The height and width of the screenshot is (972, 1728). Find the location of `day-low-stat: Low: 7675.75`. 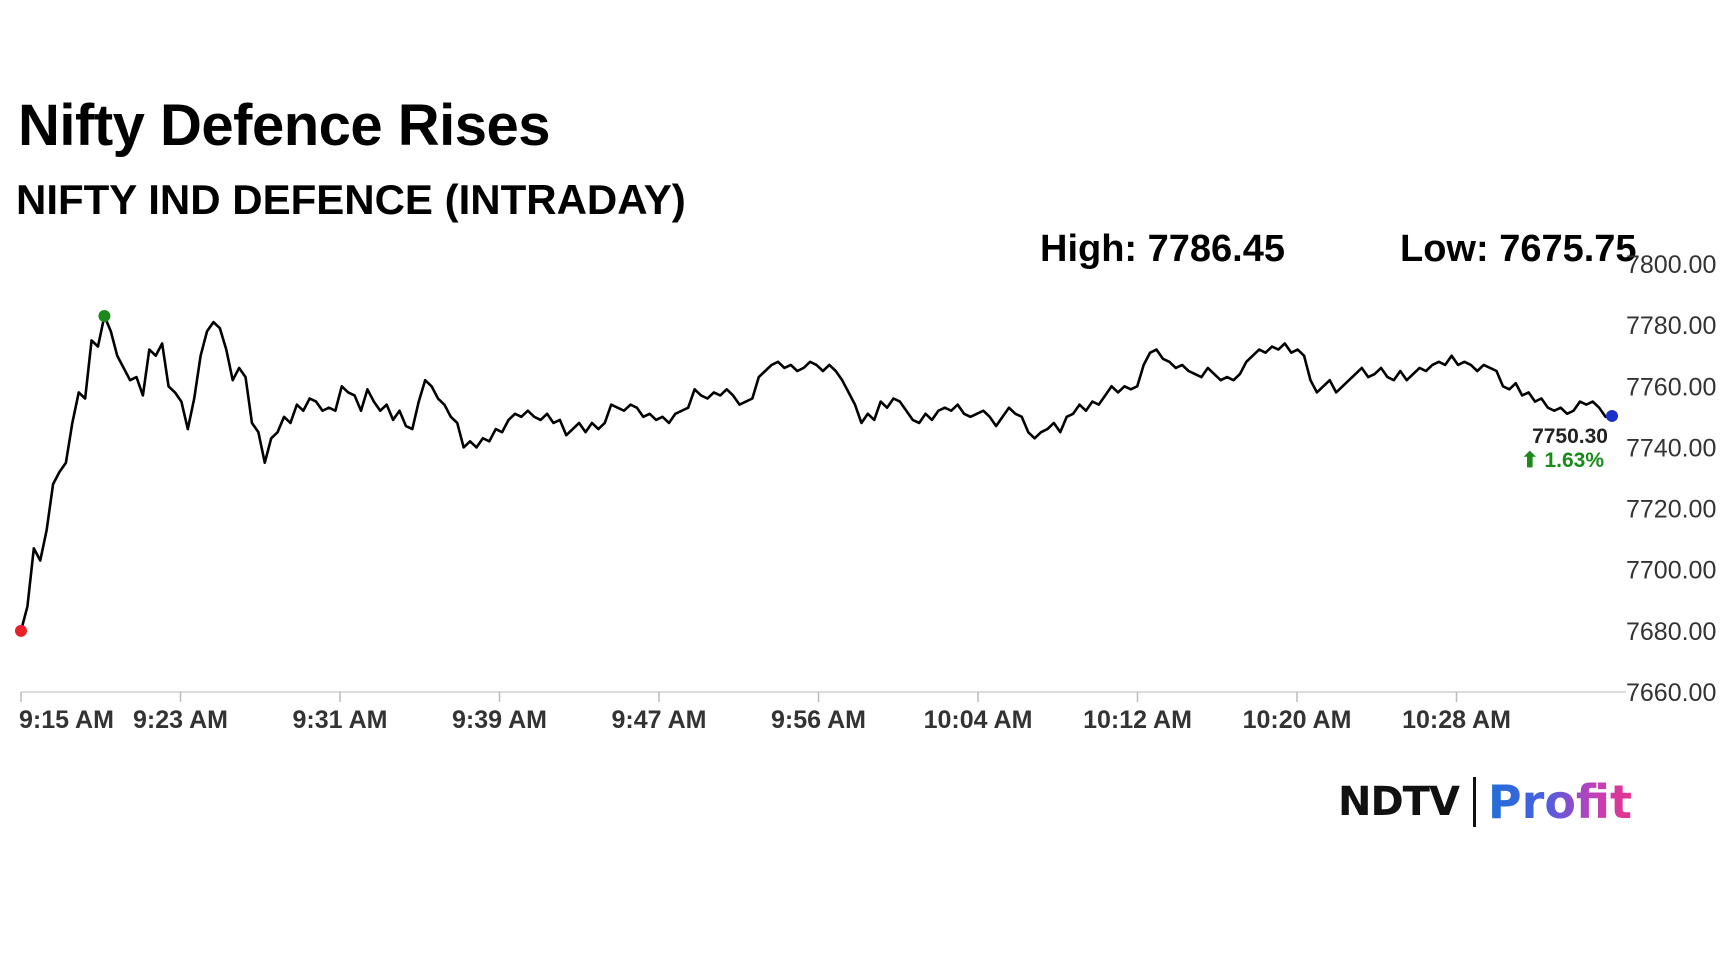

day-low-stat: Low: 7675.75 is located at coordinates (1518, 249).